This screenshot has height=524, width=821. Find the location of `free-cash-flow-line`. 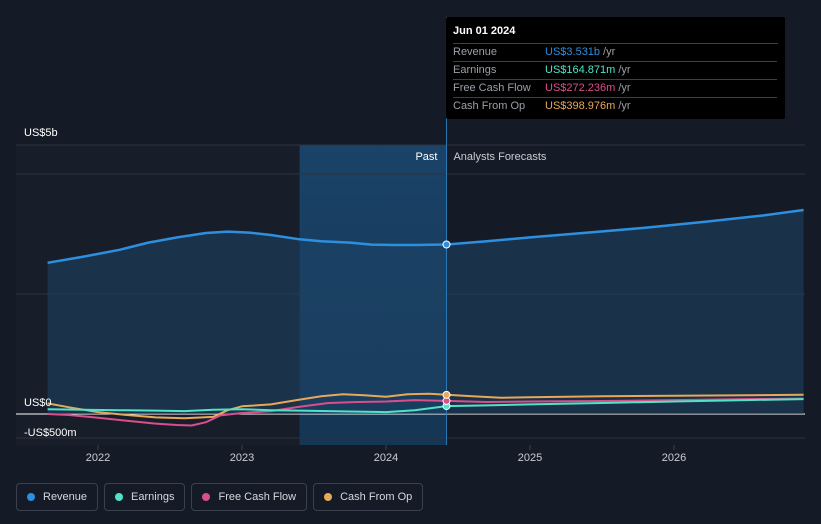

free-cash-flow-line is located at coordinates (425, 412).